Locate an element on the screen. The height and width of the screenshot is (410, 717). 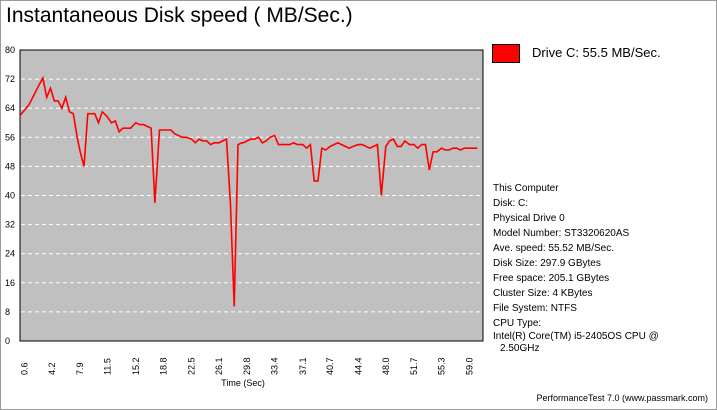
y-tick-label: 64 is located at coordinates (10, 108).